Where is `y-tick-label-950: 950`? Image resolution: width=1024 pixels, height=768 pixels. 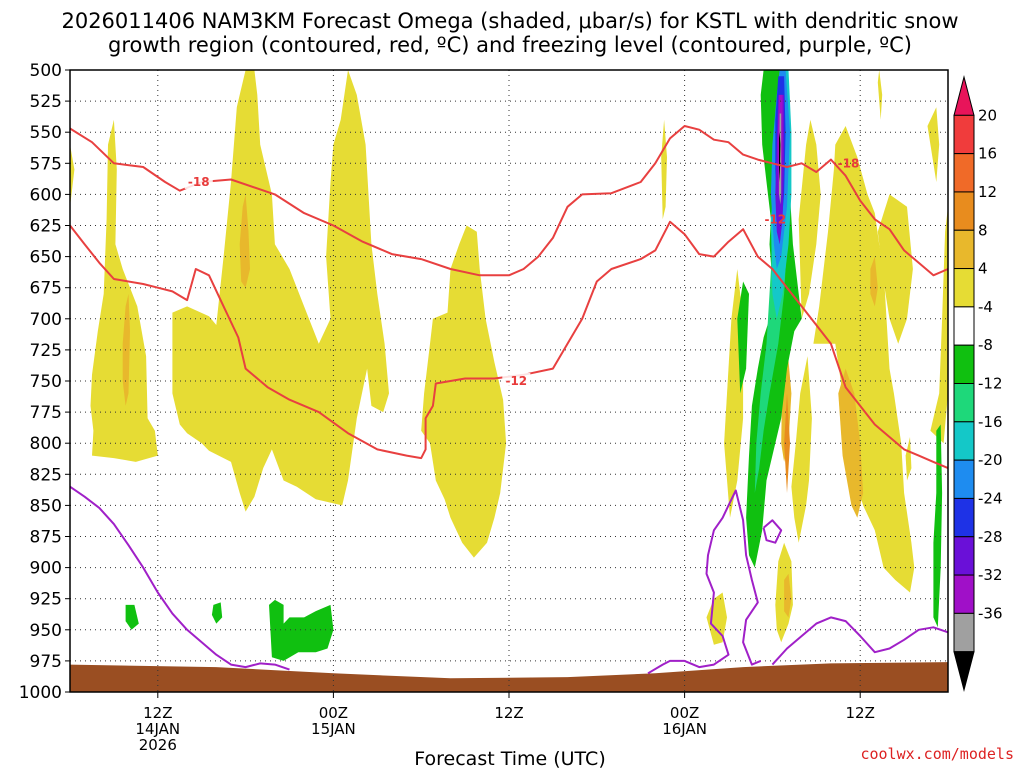 y-tick-label-950: 950 is located at coordinates (46, 631).